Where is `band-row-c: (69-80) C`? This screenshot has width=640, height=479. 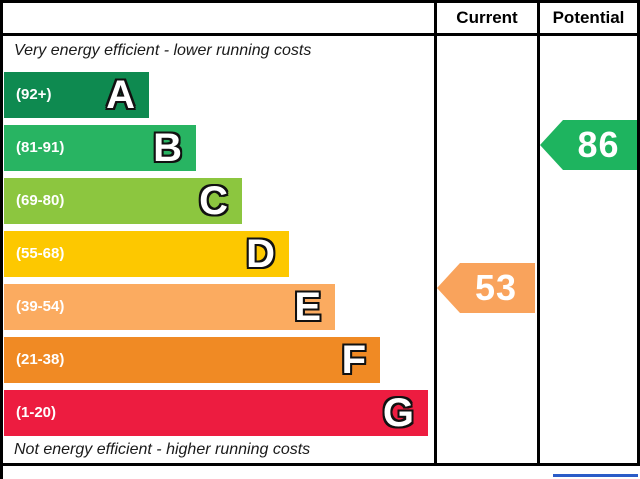 band-row-c: (69-80) C is located at coordinates (123, 201).